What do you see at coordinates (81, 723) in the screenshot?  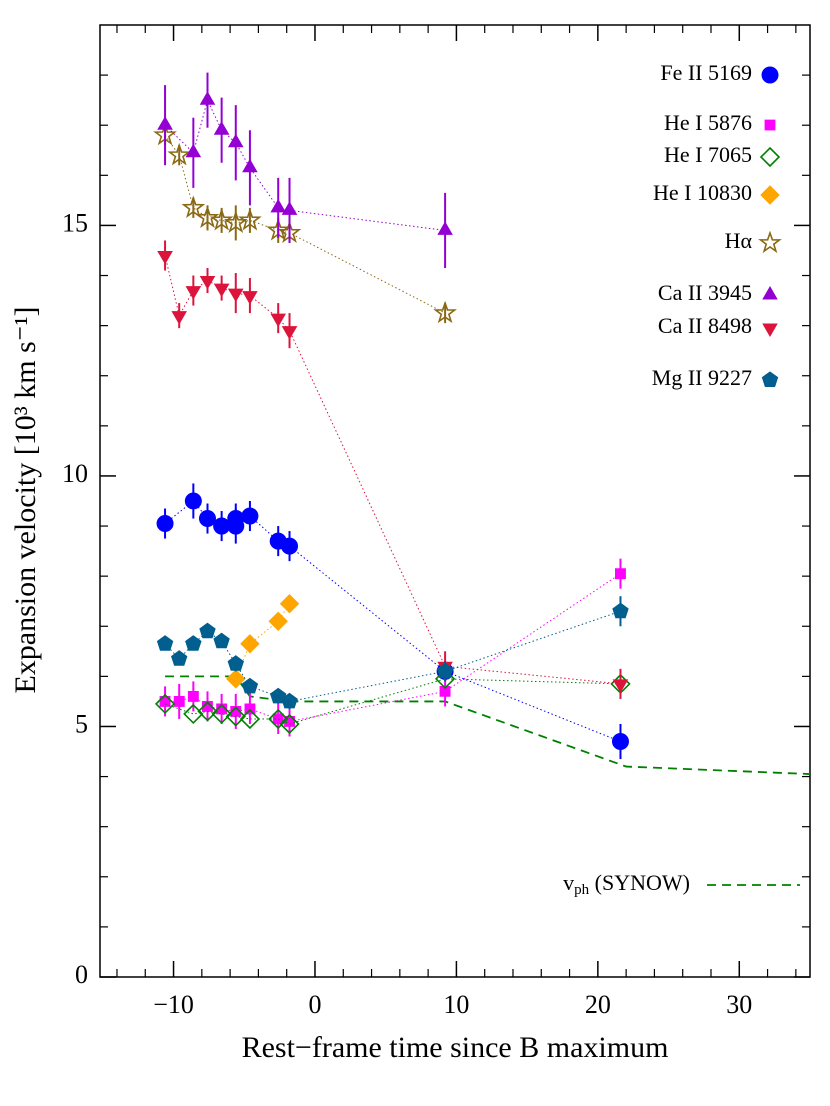 I see `y-tick-label: 5` at bounding box center [81, 723].